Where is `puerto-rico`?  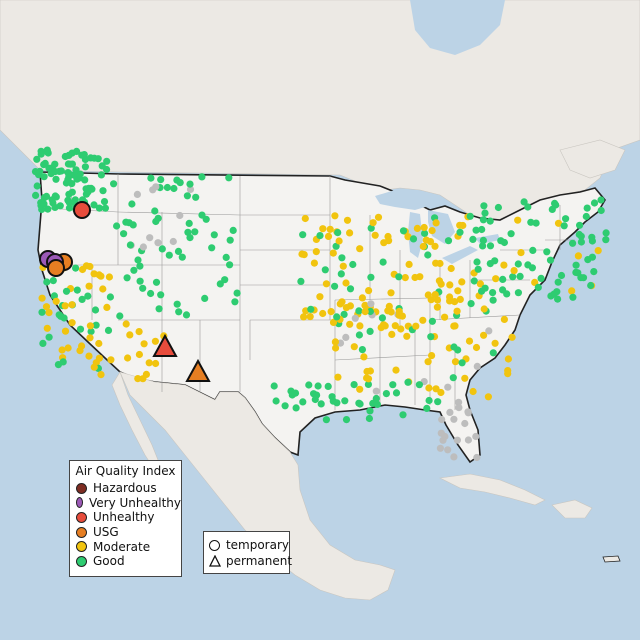 puerto-rico is located at coordinates (611, 559).